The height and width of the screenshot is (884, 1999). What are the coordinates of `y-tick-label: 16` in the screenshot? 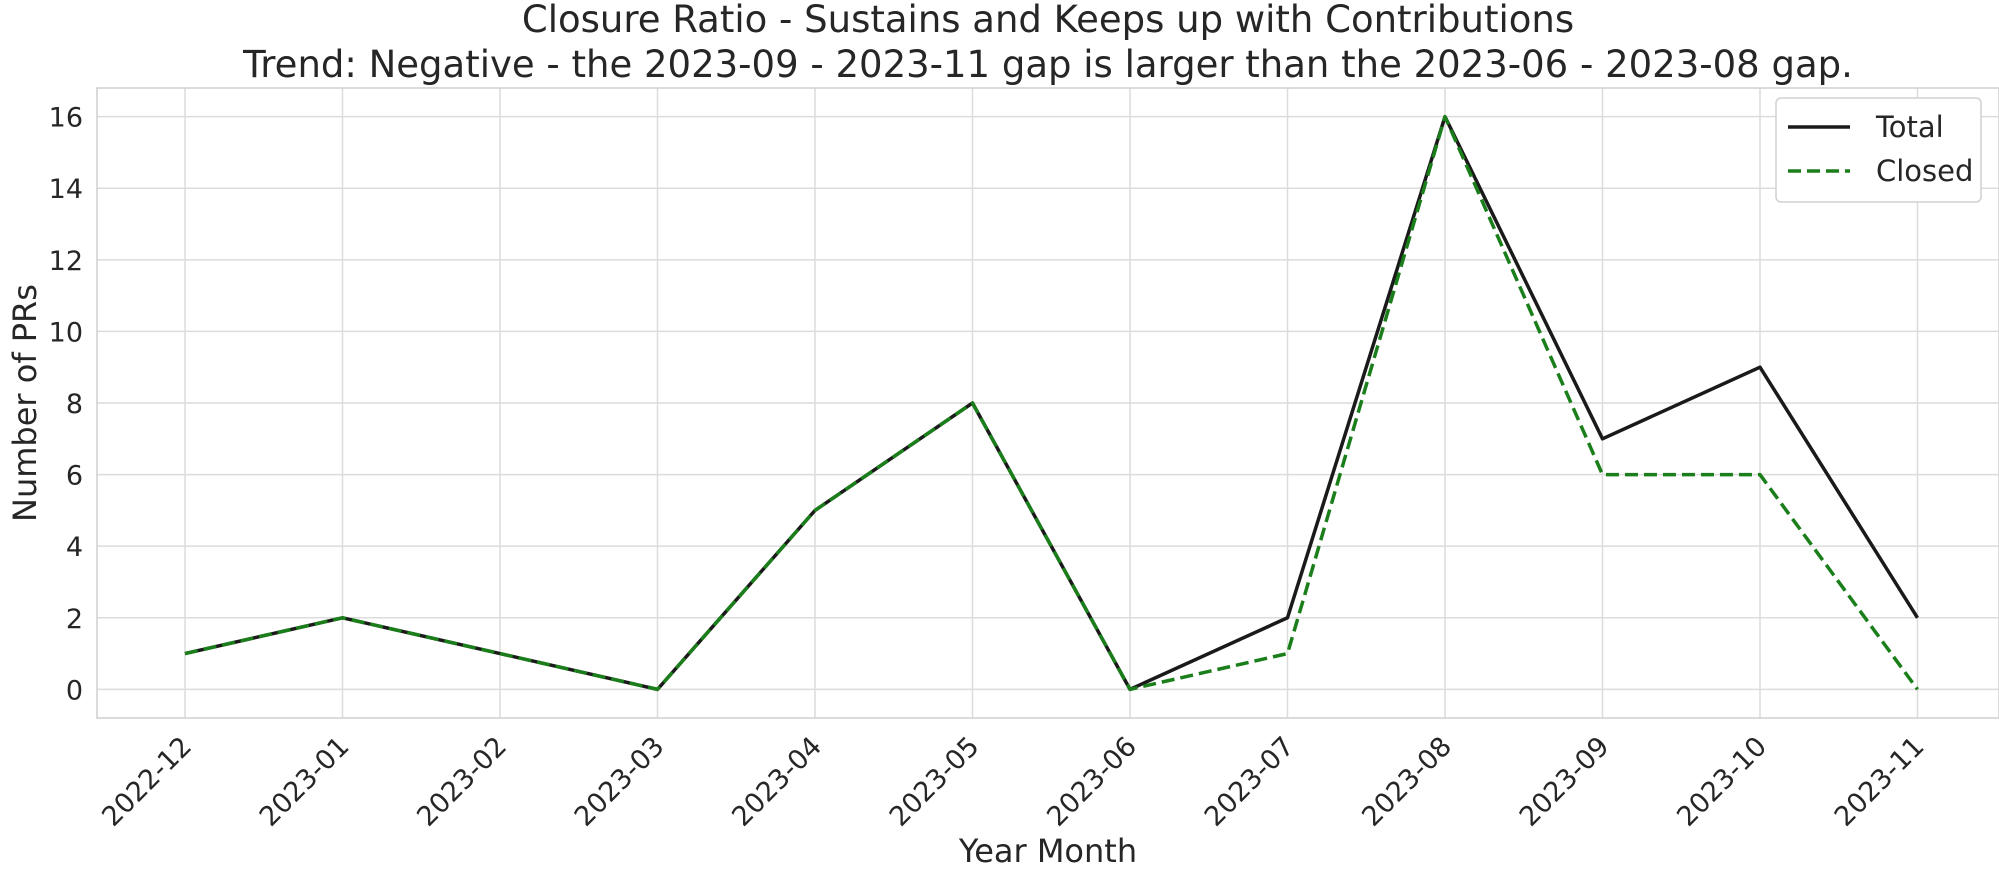 It's located at (66, 118).